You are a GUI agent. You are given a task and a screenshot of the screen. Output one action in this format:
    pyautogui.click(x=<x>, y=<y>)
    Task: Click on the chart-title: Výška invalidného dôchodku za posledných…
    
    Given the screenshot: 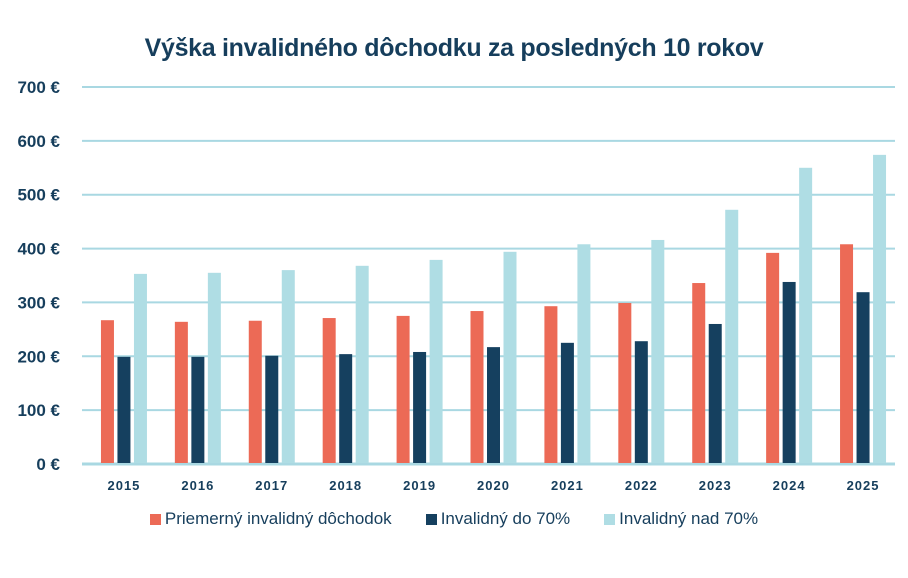 What is the action you would take?
    pyautogui.click(x=454, y=48)
    